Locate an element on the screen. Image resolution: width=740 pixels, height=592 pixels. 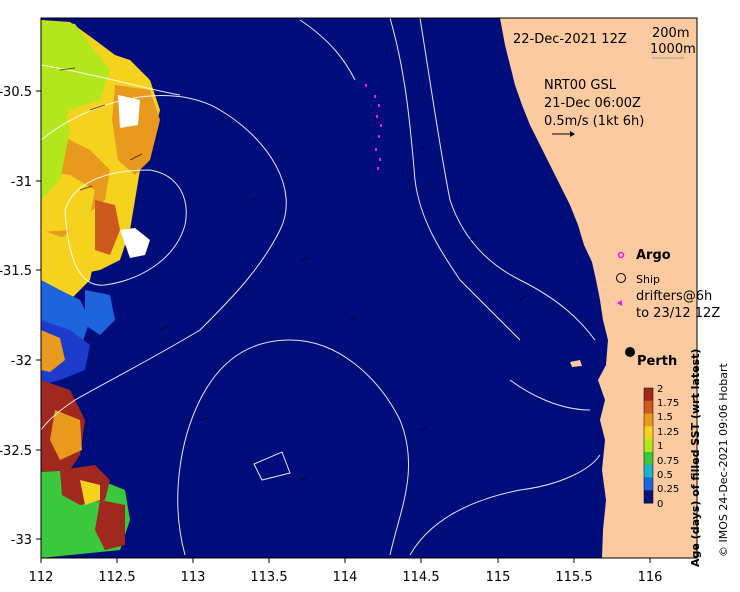
colorbar-frame is located at coordinates (648, 445).